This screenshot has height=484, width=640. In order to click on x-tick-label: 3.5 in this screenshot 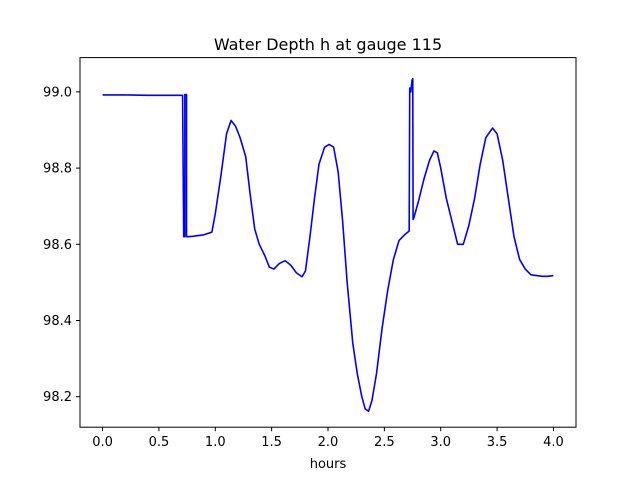, I will do `click(497, 442)`.